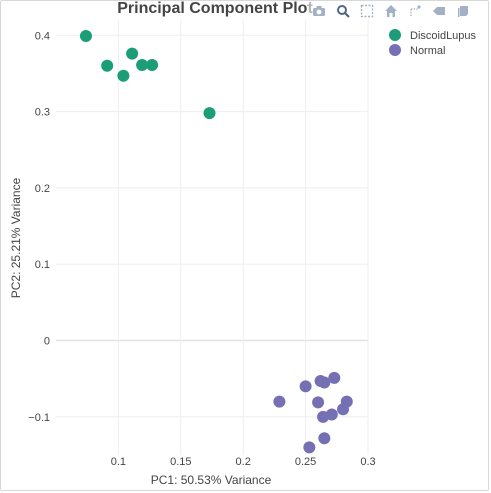  Describe the element at coordinates (319, 11) in the screenshot. I see `camera-icon` at that location.